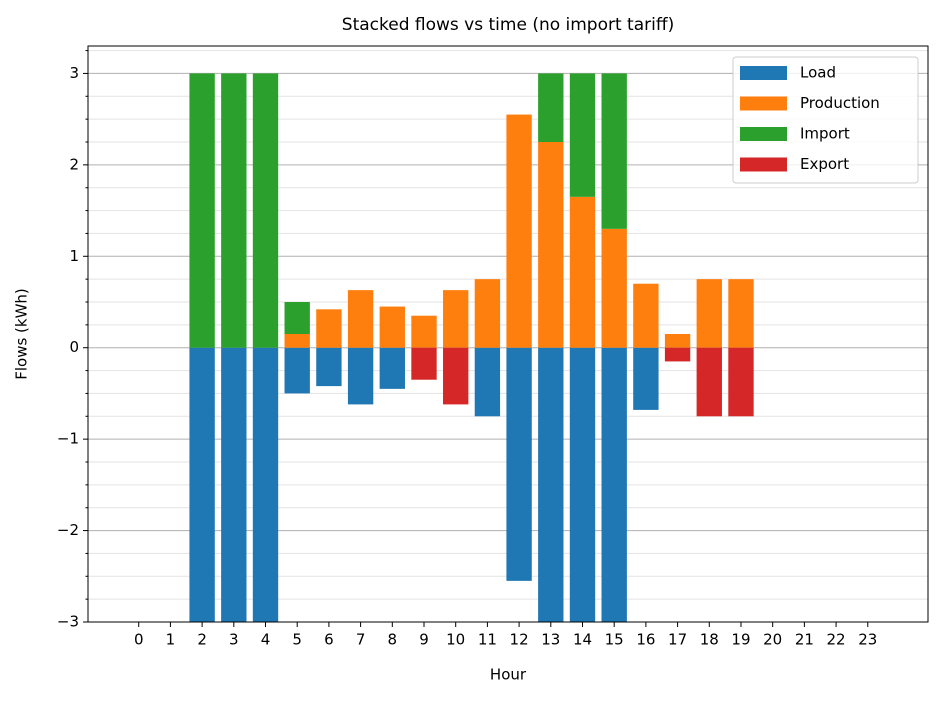 Image resolution: width=944 pixels, height=704 pixels. I want to click on x-tick-label: 12, so click(519, 640).